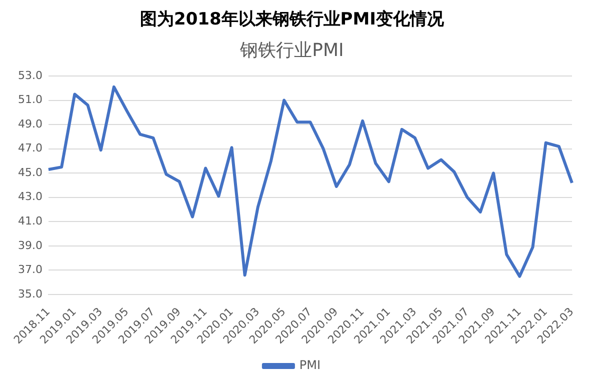 Image resolution: width=600 pixels, height=390 pixels. I want to click on y-tick-label: 49.0, so click(30, 123).